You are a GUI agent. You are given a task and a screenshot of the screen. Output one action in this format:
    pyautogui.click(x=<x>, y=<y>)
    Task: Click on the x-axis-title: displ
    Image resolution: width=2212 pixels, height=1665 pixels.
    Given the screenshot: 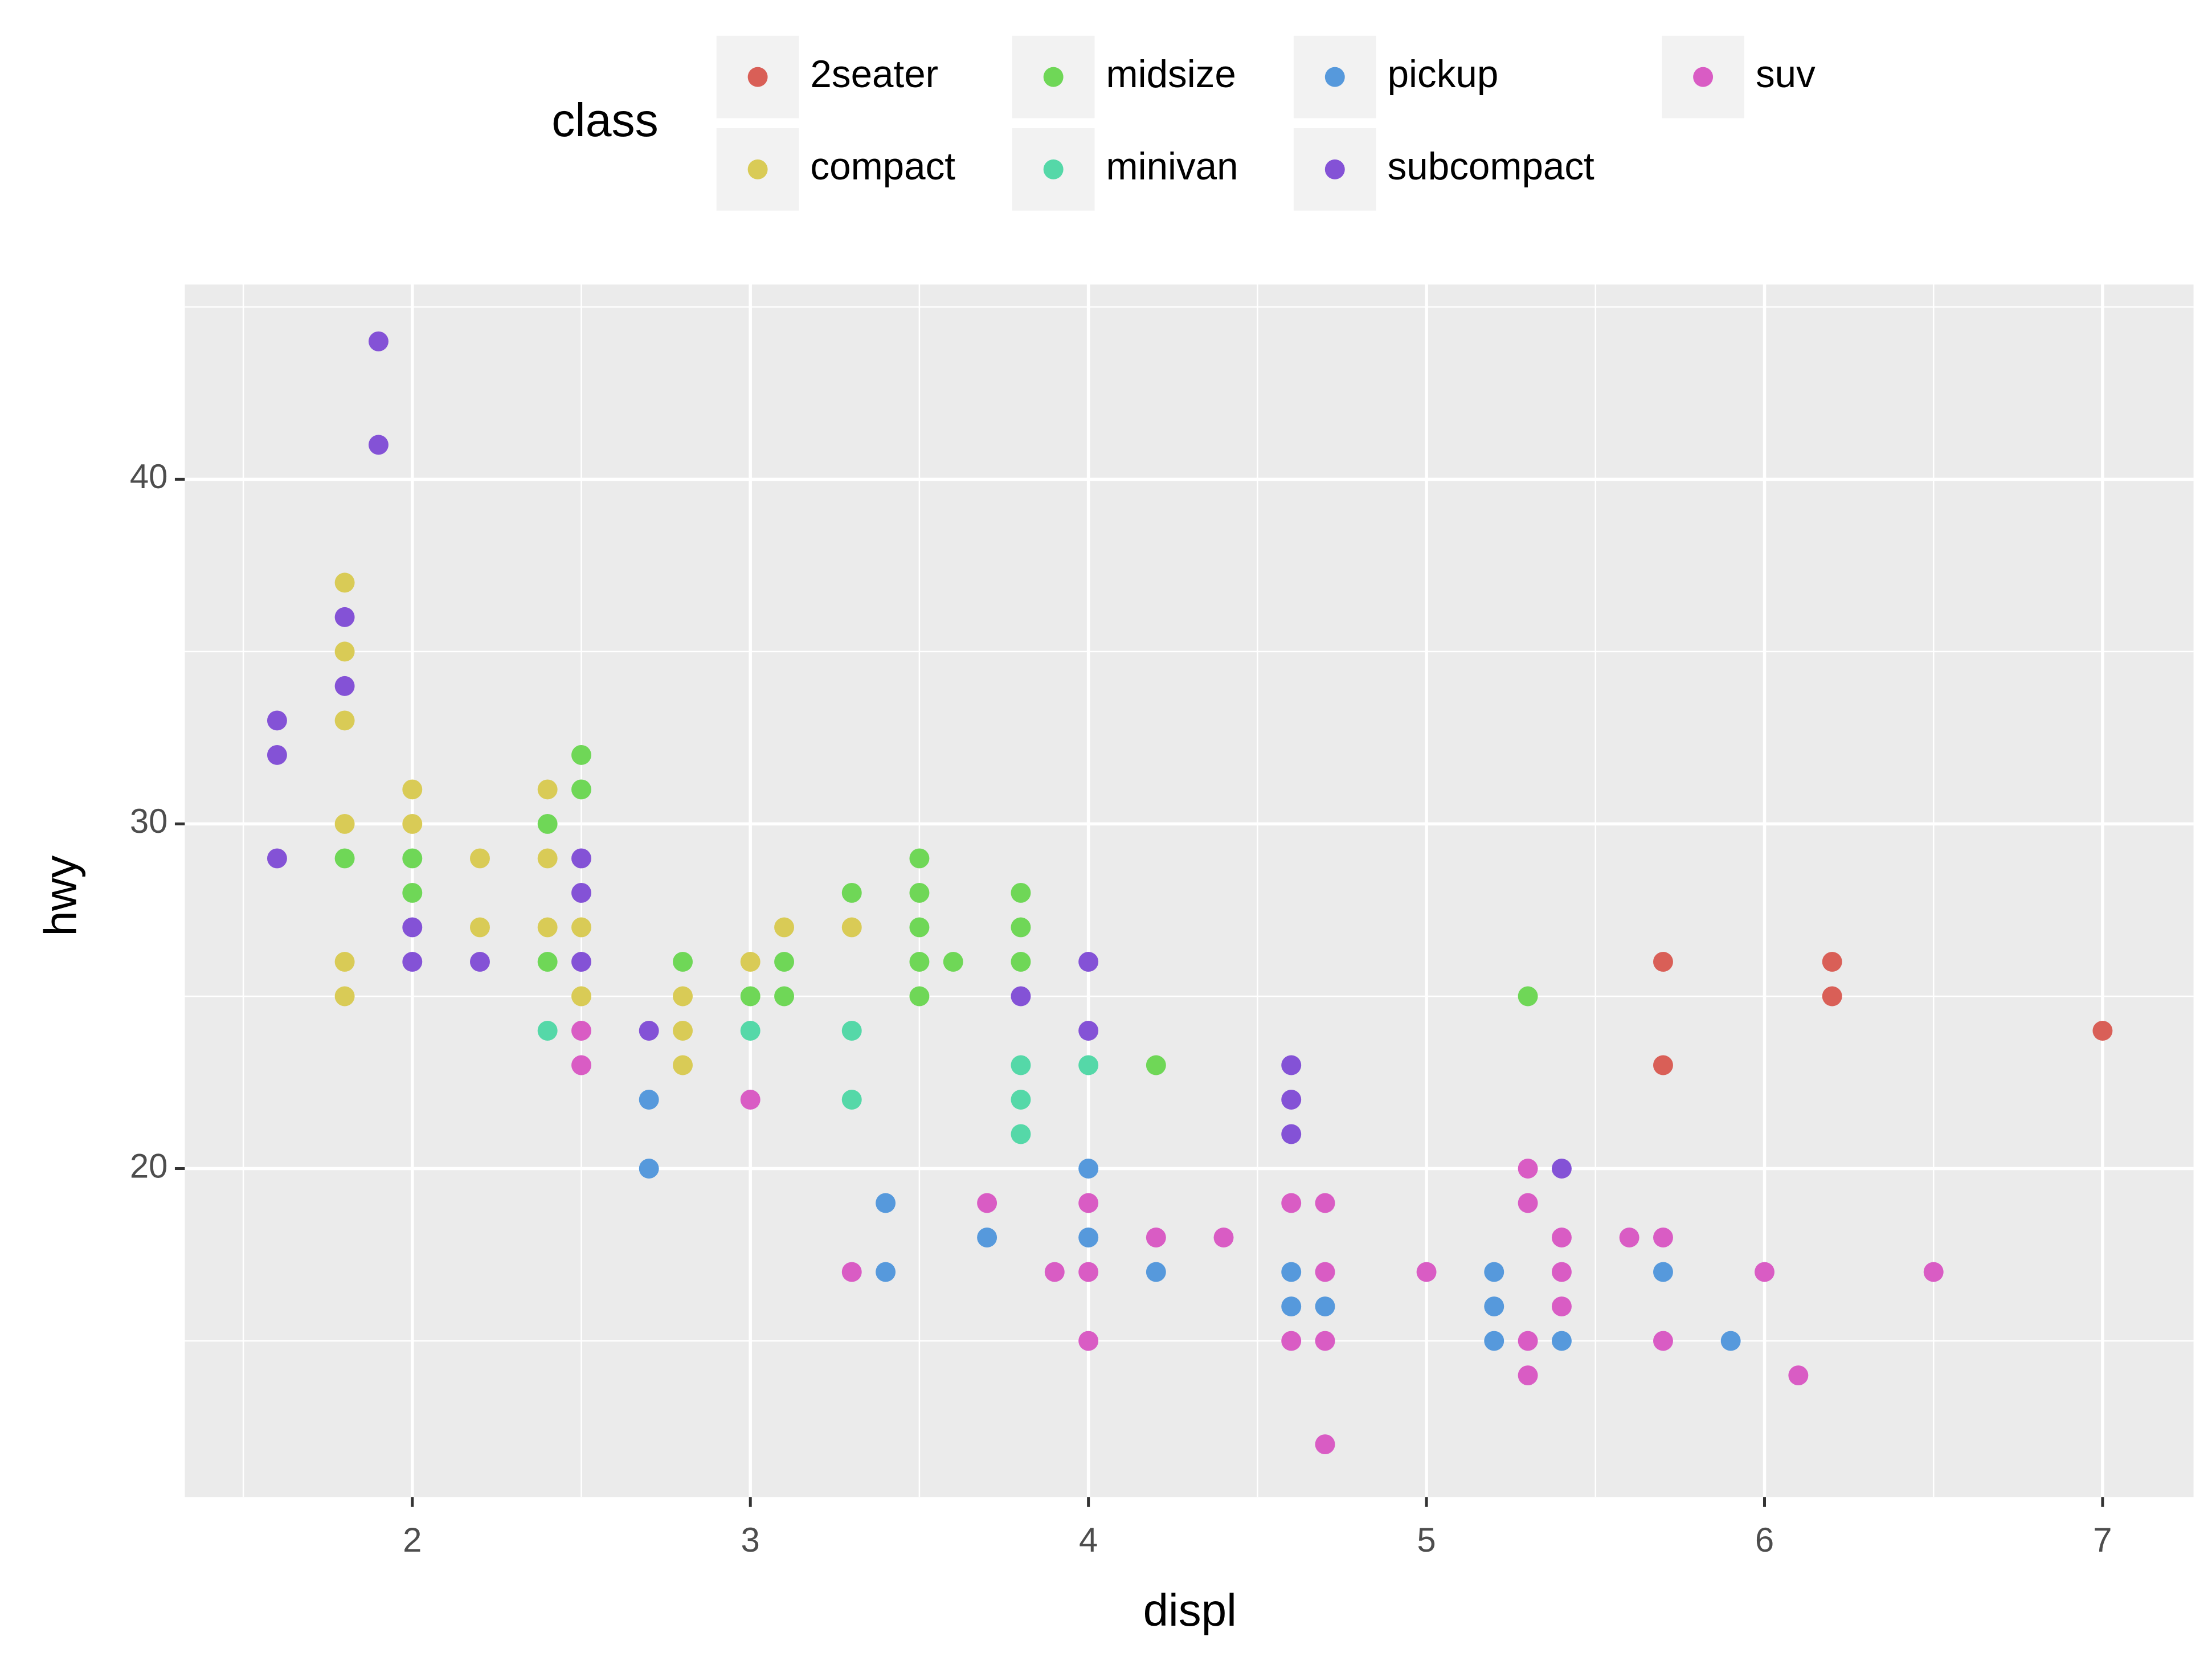 What is the action you would take?
    pyautogui.click(x=1190, y=1610)
    